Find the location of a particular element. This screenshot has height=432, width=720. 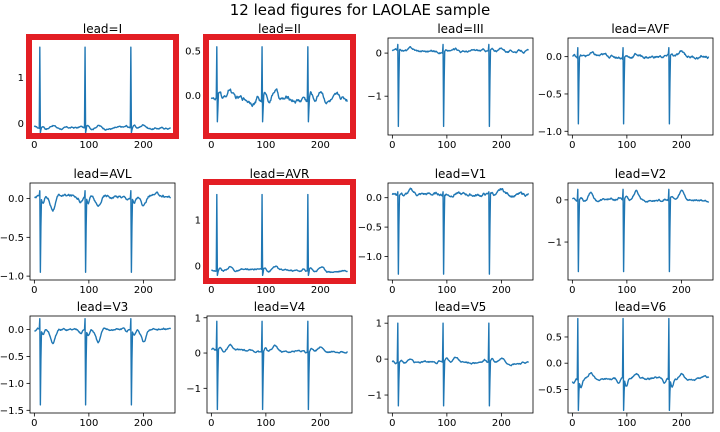

lead-subplot: lead=AVF 0 100 200 0.0 −0.5 −1.0 is located at coordinates (626, 86).